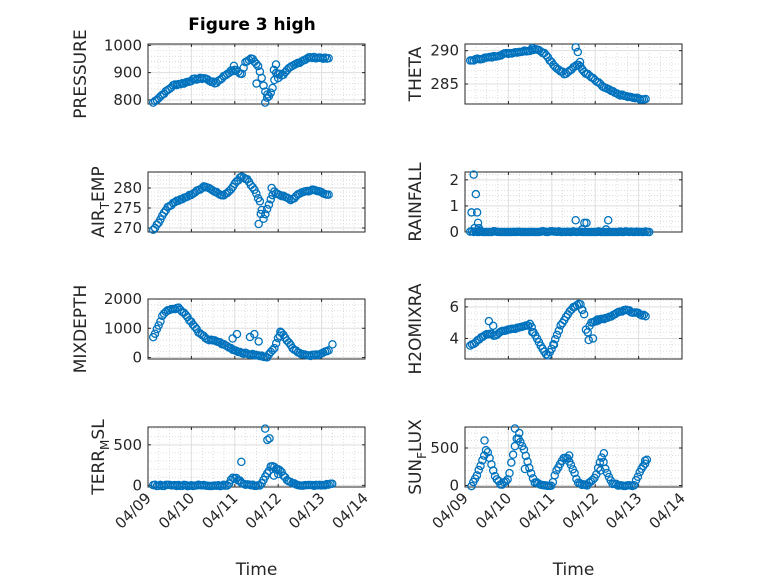  What do you see at coordinates (81, 73) in the screenshot?
I see `y-axis-label-part: PRESSURE` at bounding box center [81, 73].